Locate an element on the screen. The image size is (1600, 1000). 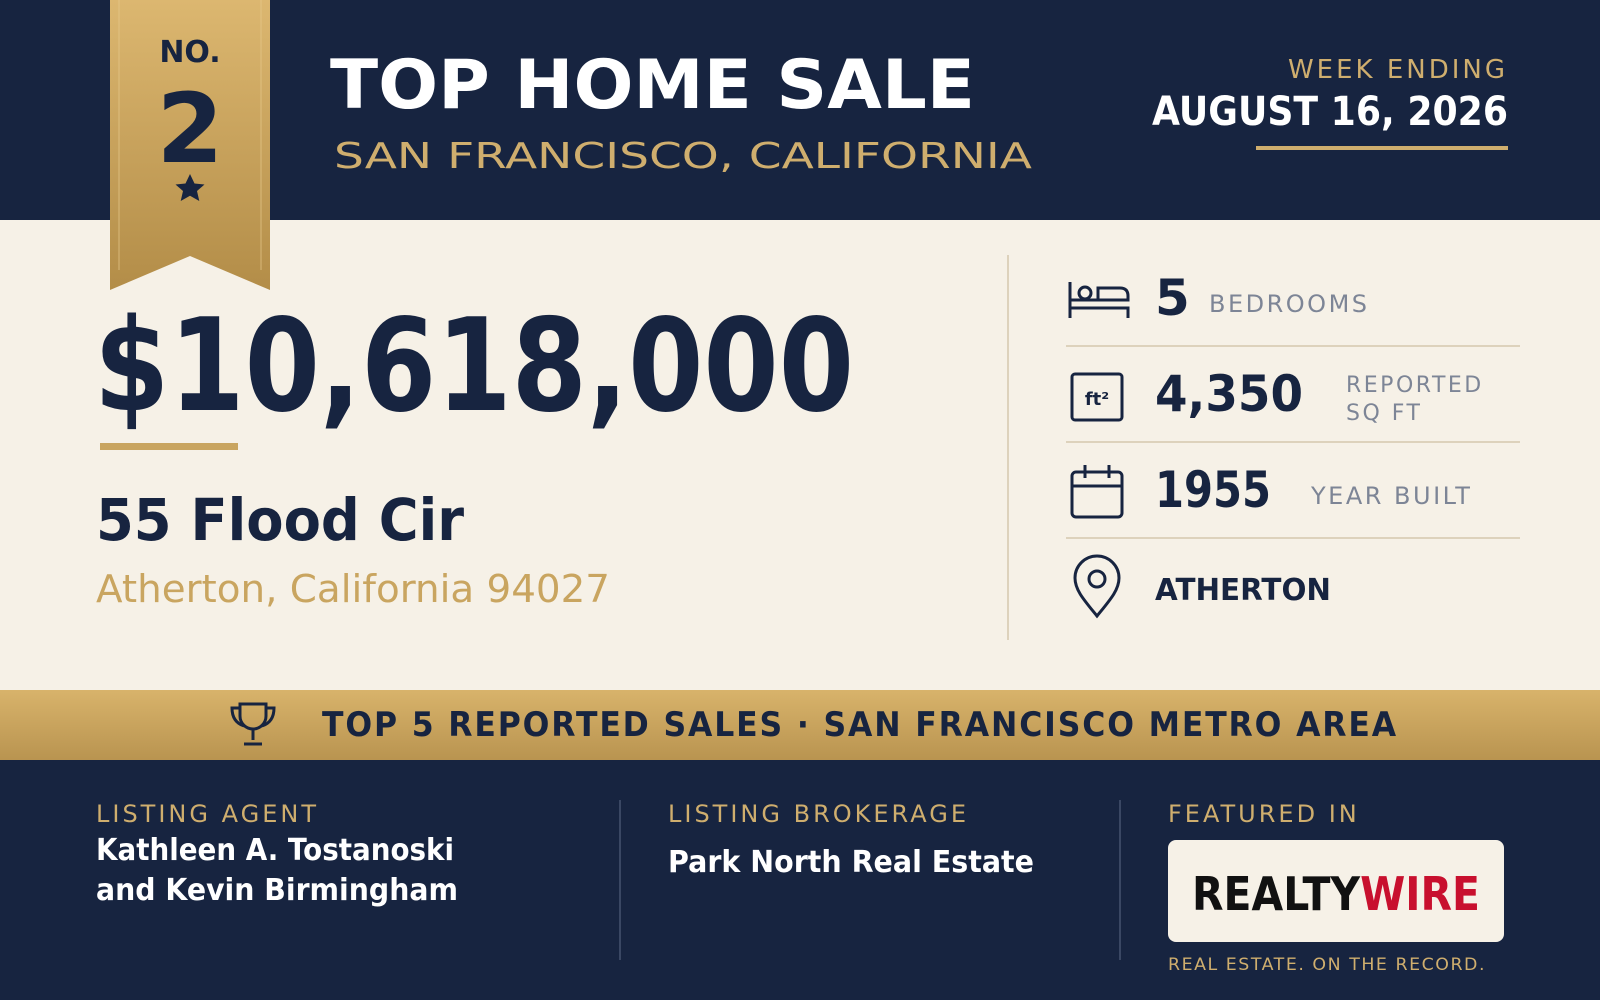
area-icon-label: ft² is located at coordinates (1097, 399).